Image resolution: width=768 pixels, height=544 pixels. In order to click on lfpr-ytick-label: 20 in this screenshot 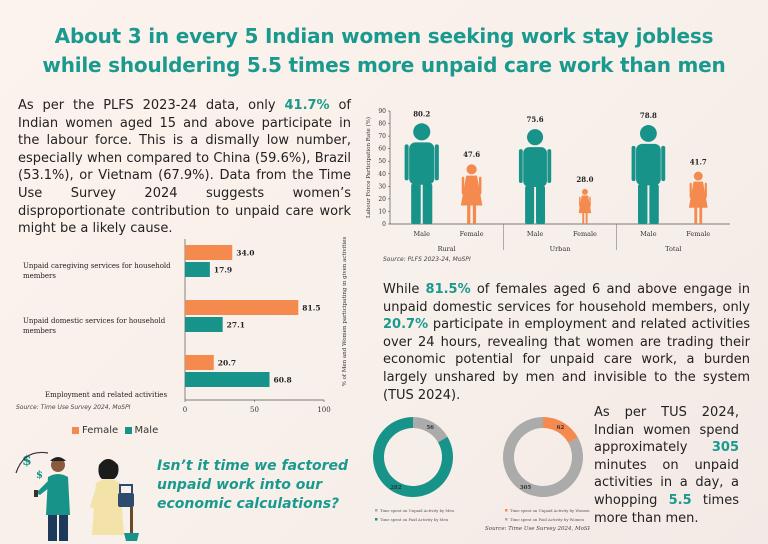, I will do `click(382, 199)`.